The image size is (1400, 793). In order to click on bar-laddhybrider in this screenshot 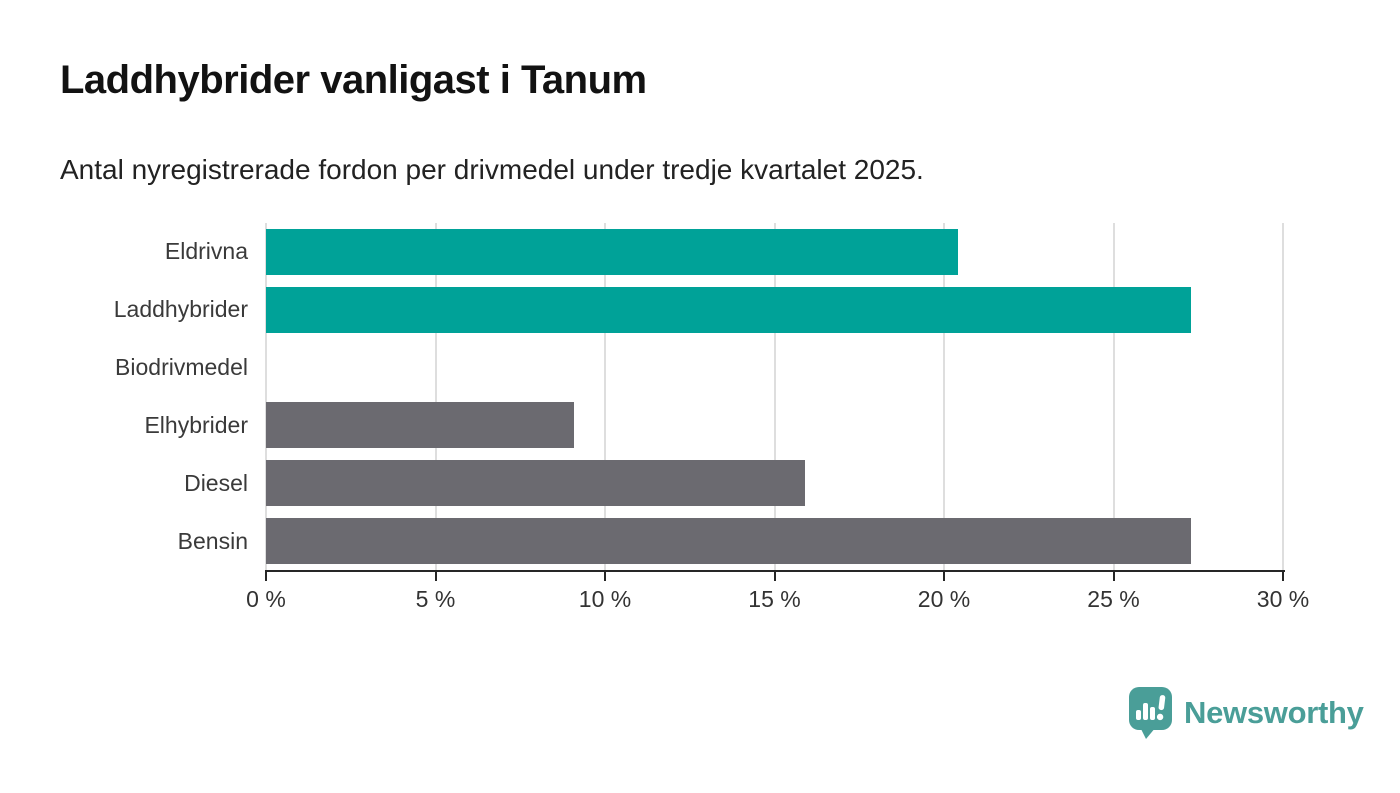, I will do `click(729, 309)`.